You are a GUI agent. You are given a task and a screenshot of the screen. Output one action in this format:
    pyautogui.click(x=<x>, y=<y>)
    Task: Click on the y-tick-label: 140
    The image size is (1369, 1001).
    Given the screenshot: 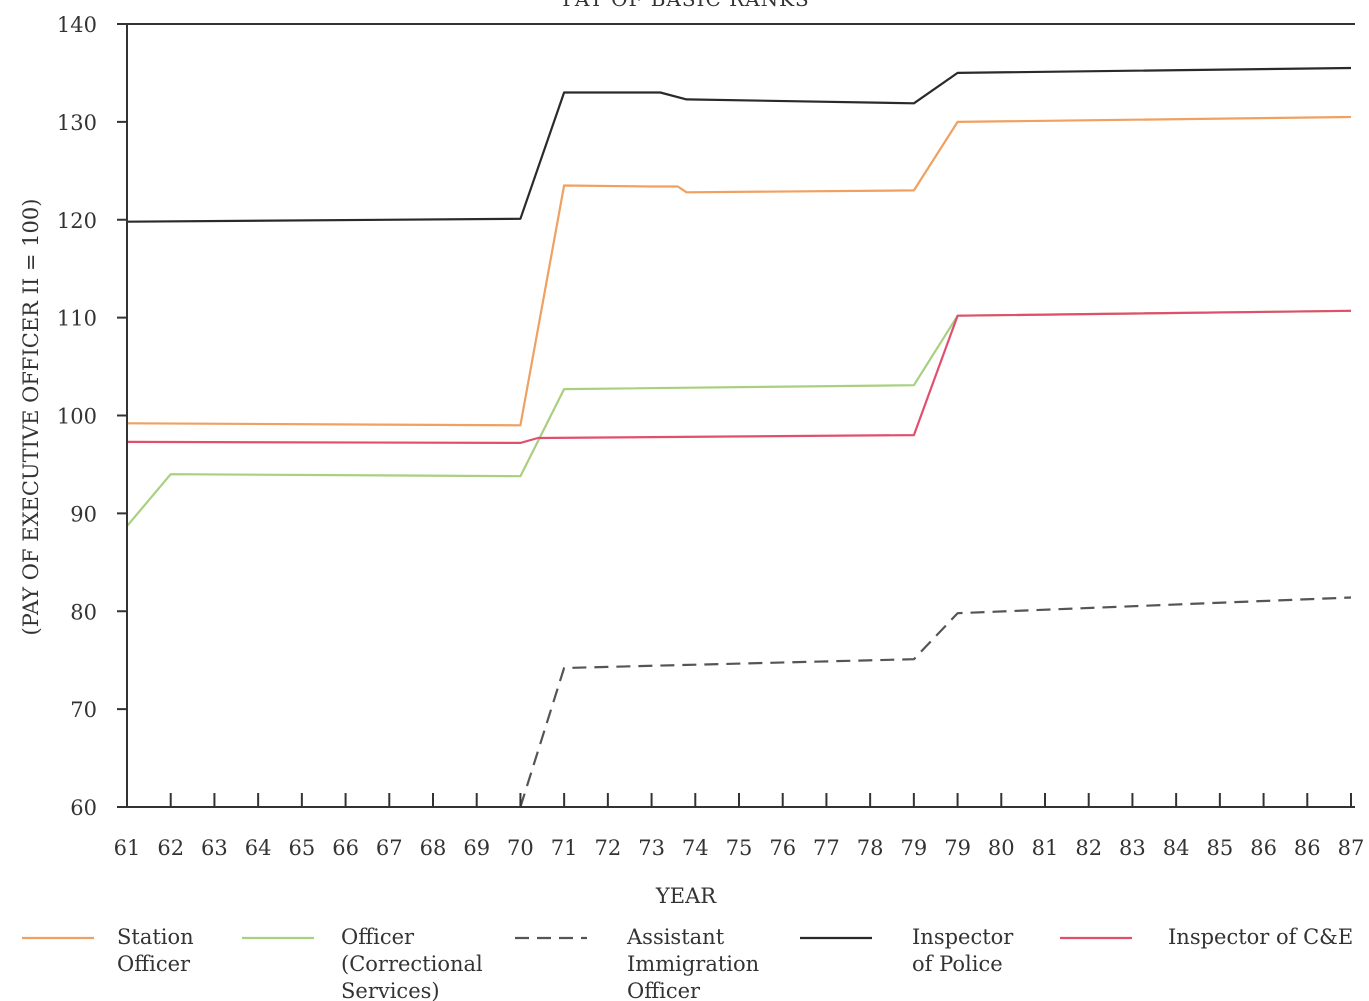 What is the action you would take?
    pyautogui.click(x=77, y=25)
    